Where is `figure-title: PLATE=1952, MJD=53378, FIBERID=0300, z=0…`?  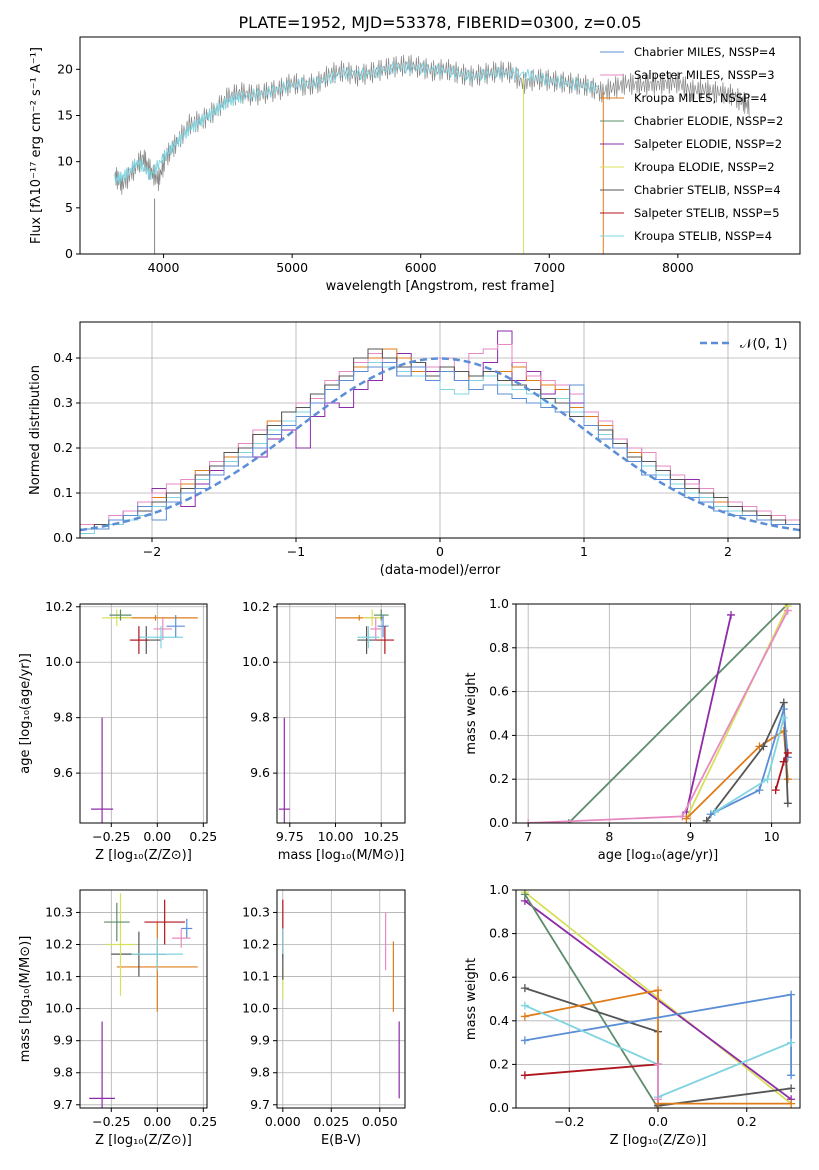
figure-title: PLATE=1952, MJD=53378, FIBERID=0300, z=0… is located at coordinates (439, 22).